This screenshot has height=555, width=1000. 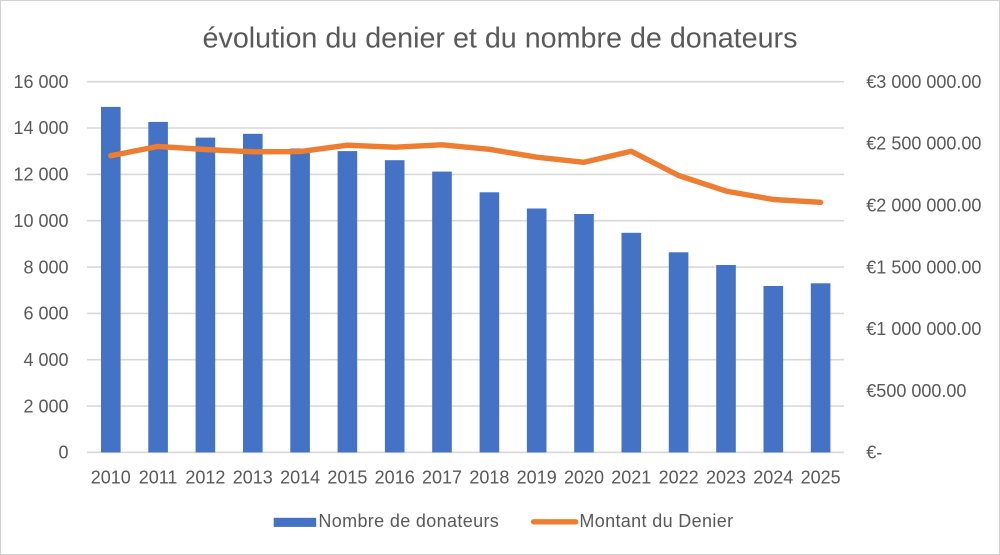 What do you see at coordinates (45, 314) in the screenshot?
I see `svg-text: 6 000` at bounding box center [45, 314].